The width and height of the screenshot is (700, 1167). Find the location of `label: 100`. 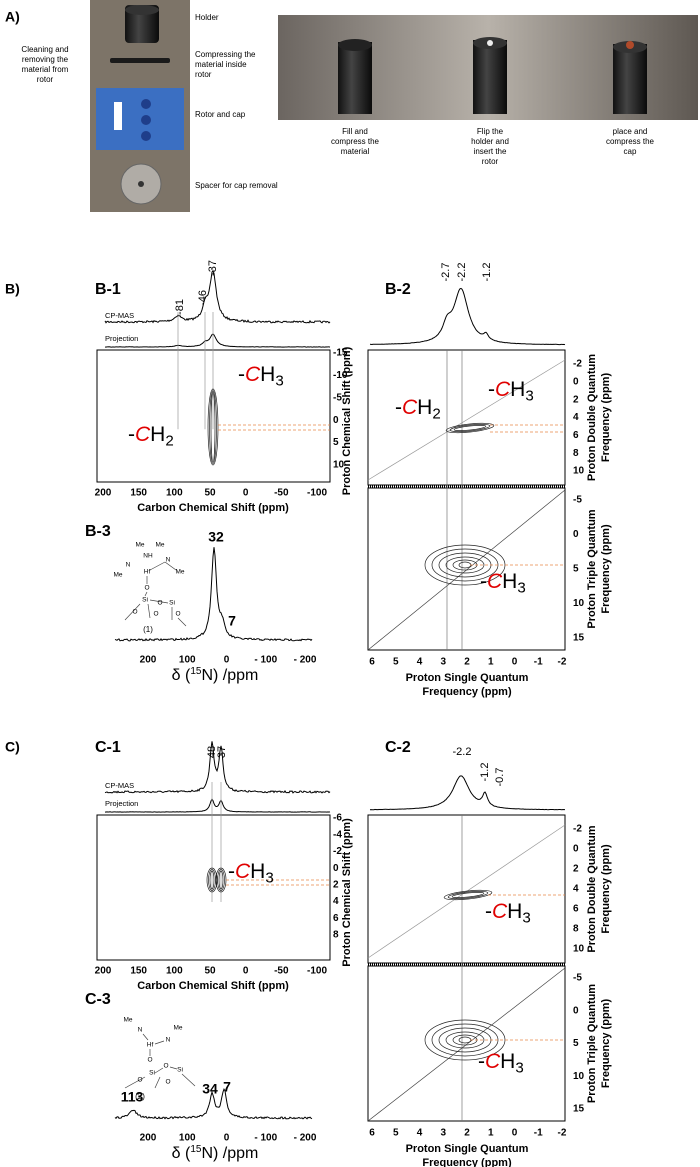

label: 100 is located at coordinates (187, 660).